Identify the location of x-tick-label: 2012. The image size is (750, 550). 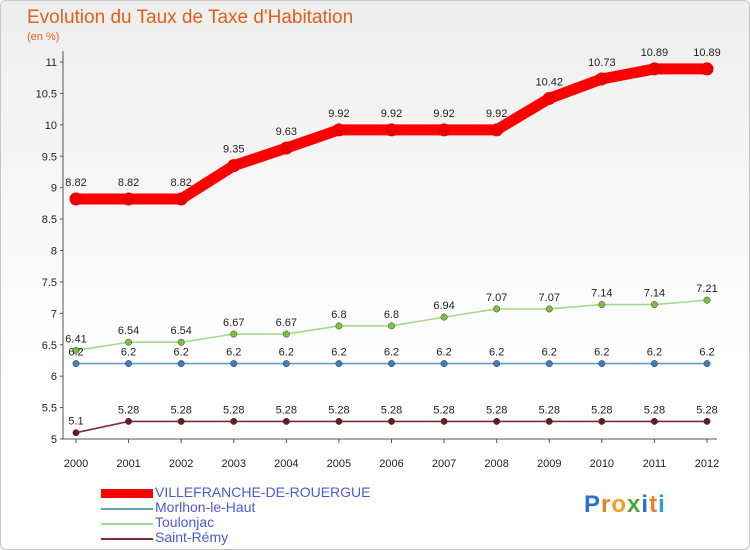
(707, 464).